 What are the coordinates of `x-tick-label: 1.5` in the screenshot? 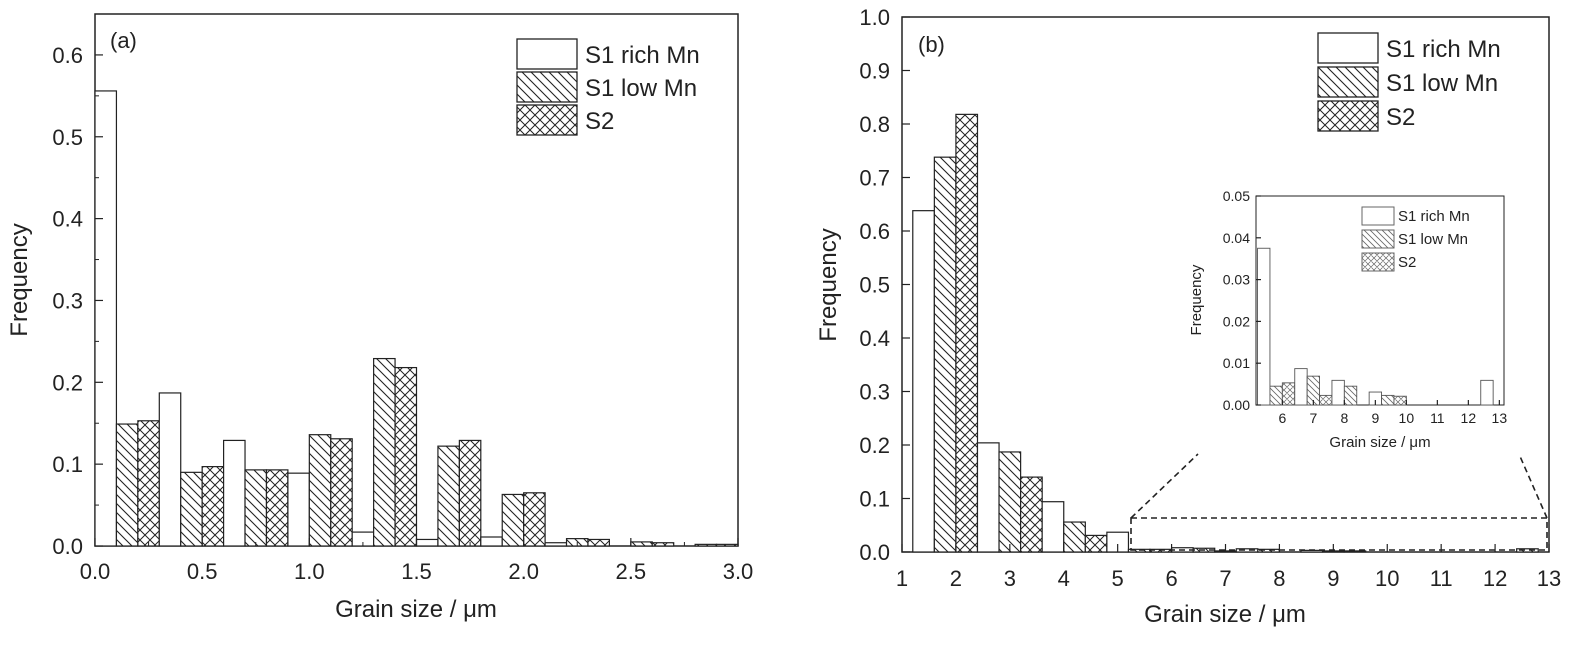 It's located at (416, 571).